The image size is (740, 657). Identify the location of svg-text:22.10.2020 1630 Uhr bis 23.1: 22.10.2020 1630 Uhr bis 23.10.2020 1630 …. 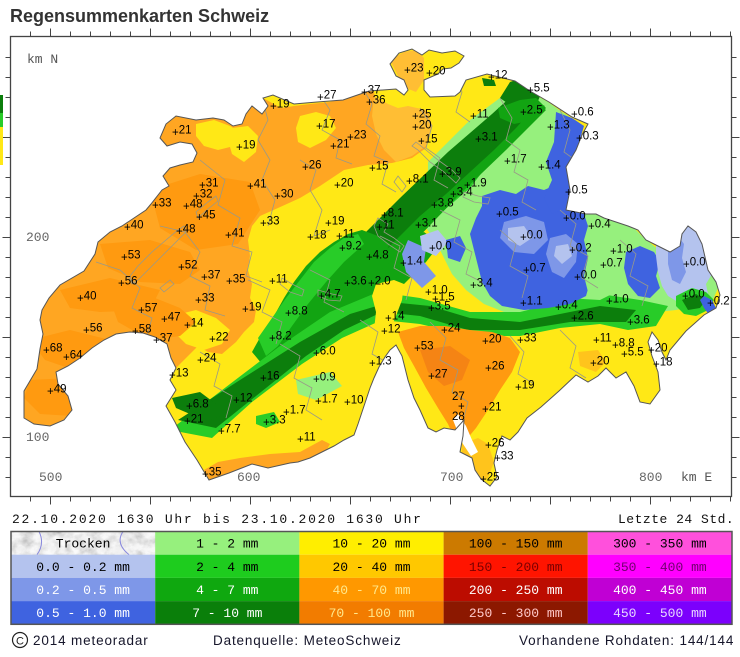
(217, 519).